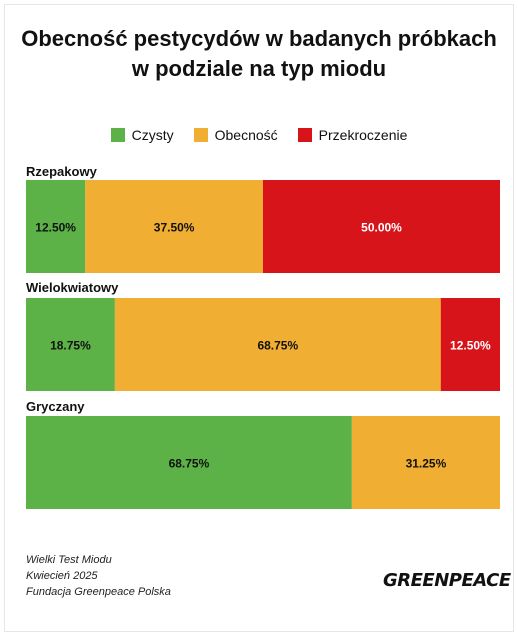  Describe the element at coordinates (152, 135) in the screenshot. I see `legend-label-czysty: Czysty` at that location.